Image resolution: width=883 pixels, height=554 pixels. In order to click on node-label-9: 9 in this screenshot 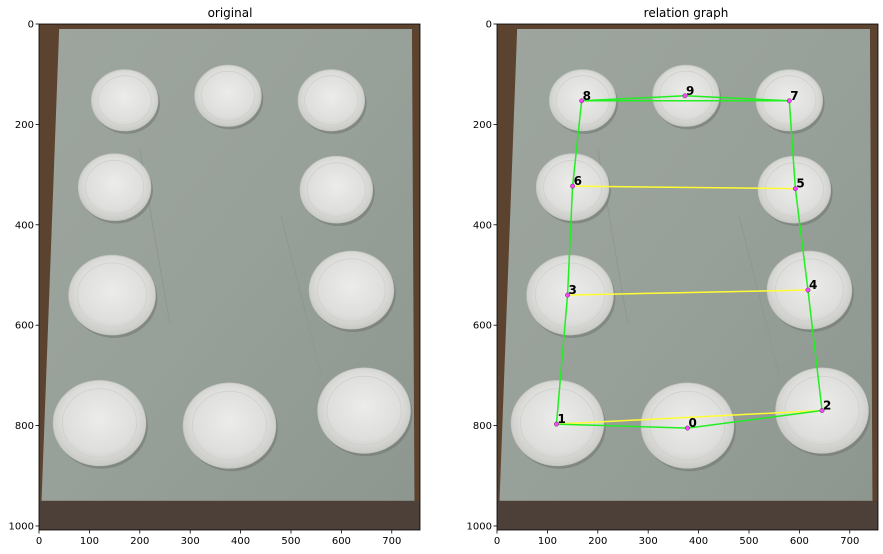, I will do `click(690, 91)`.